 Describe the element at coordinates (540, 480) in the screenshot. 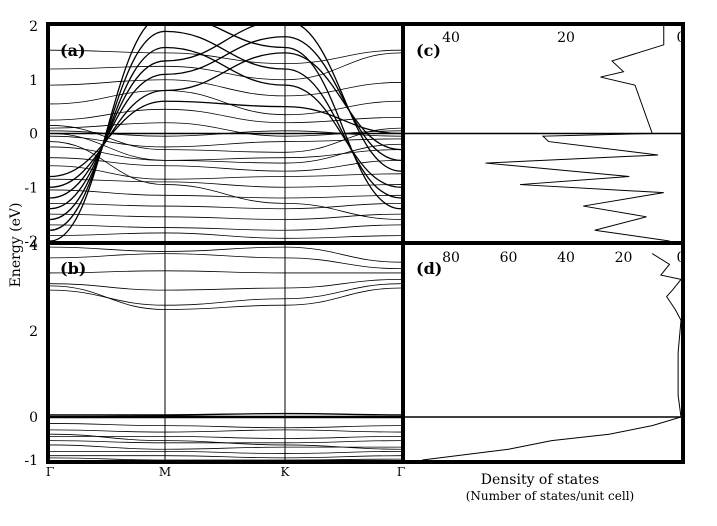

I see `x-axis-label: Density of states` at that location.